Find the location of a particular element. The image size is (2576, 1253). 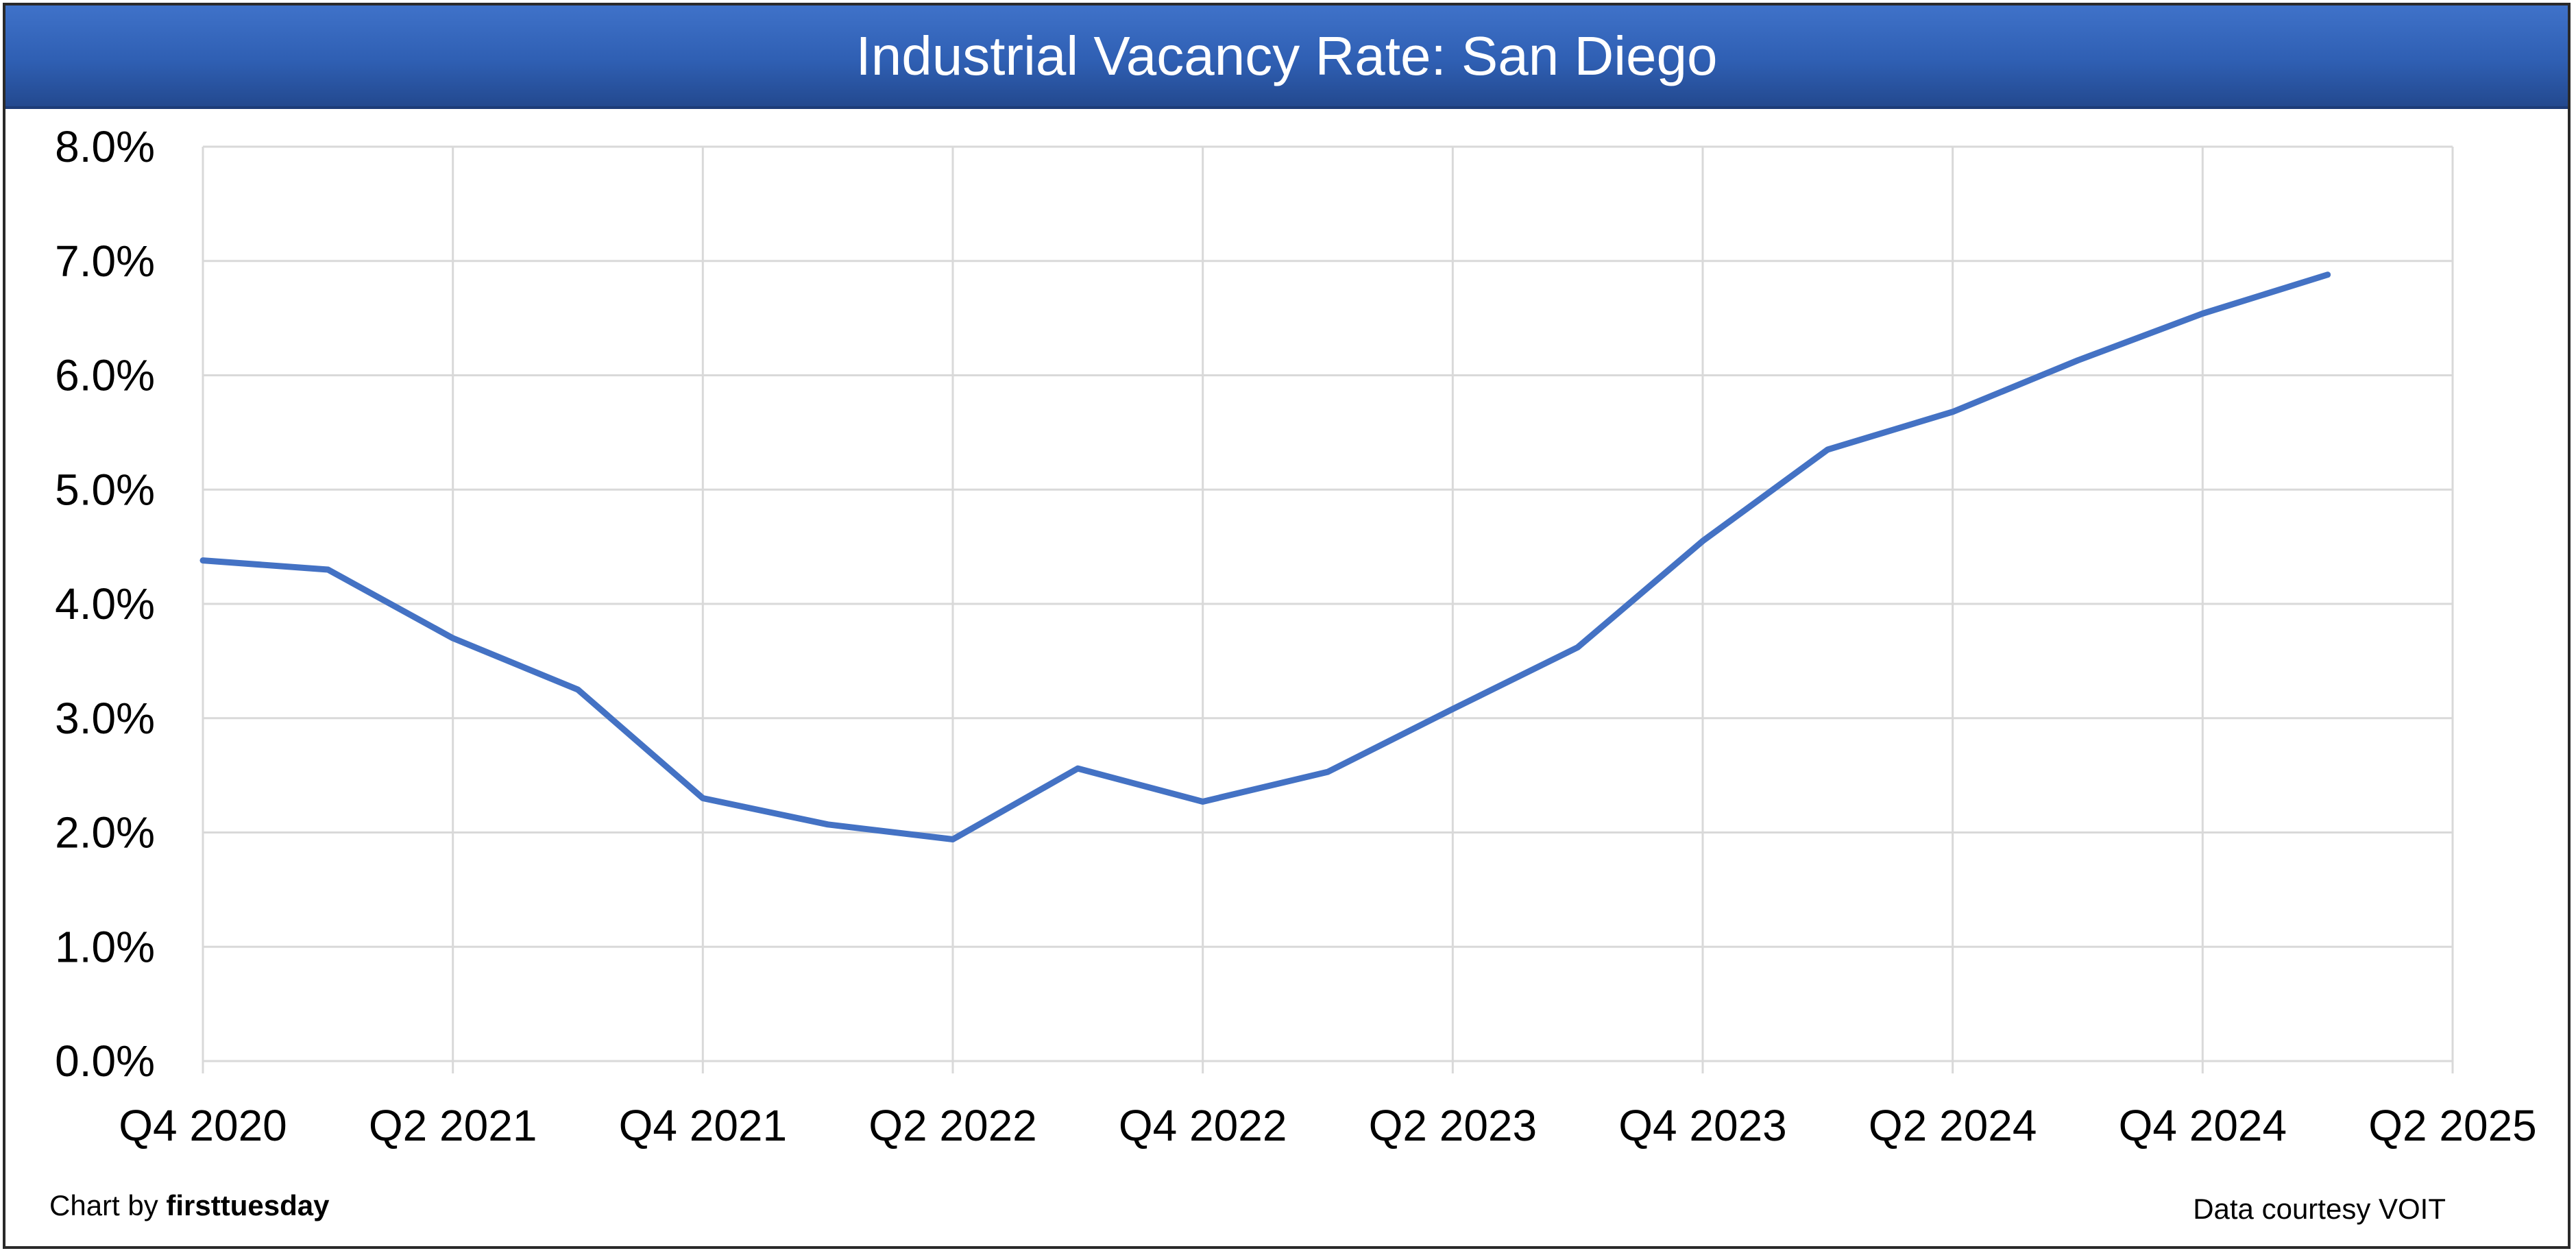

x-tick-label: Q4 2022 is located at coordinates (1203, 1125).